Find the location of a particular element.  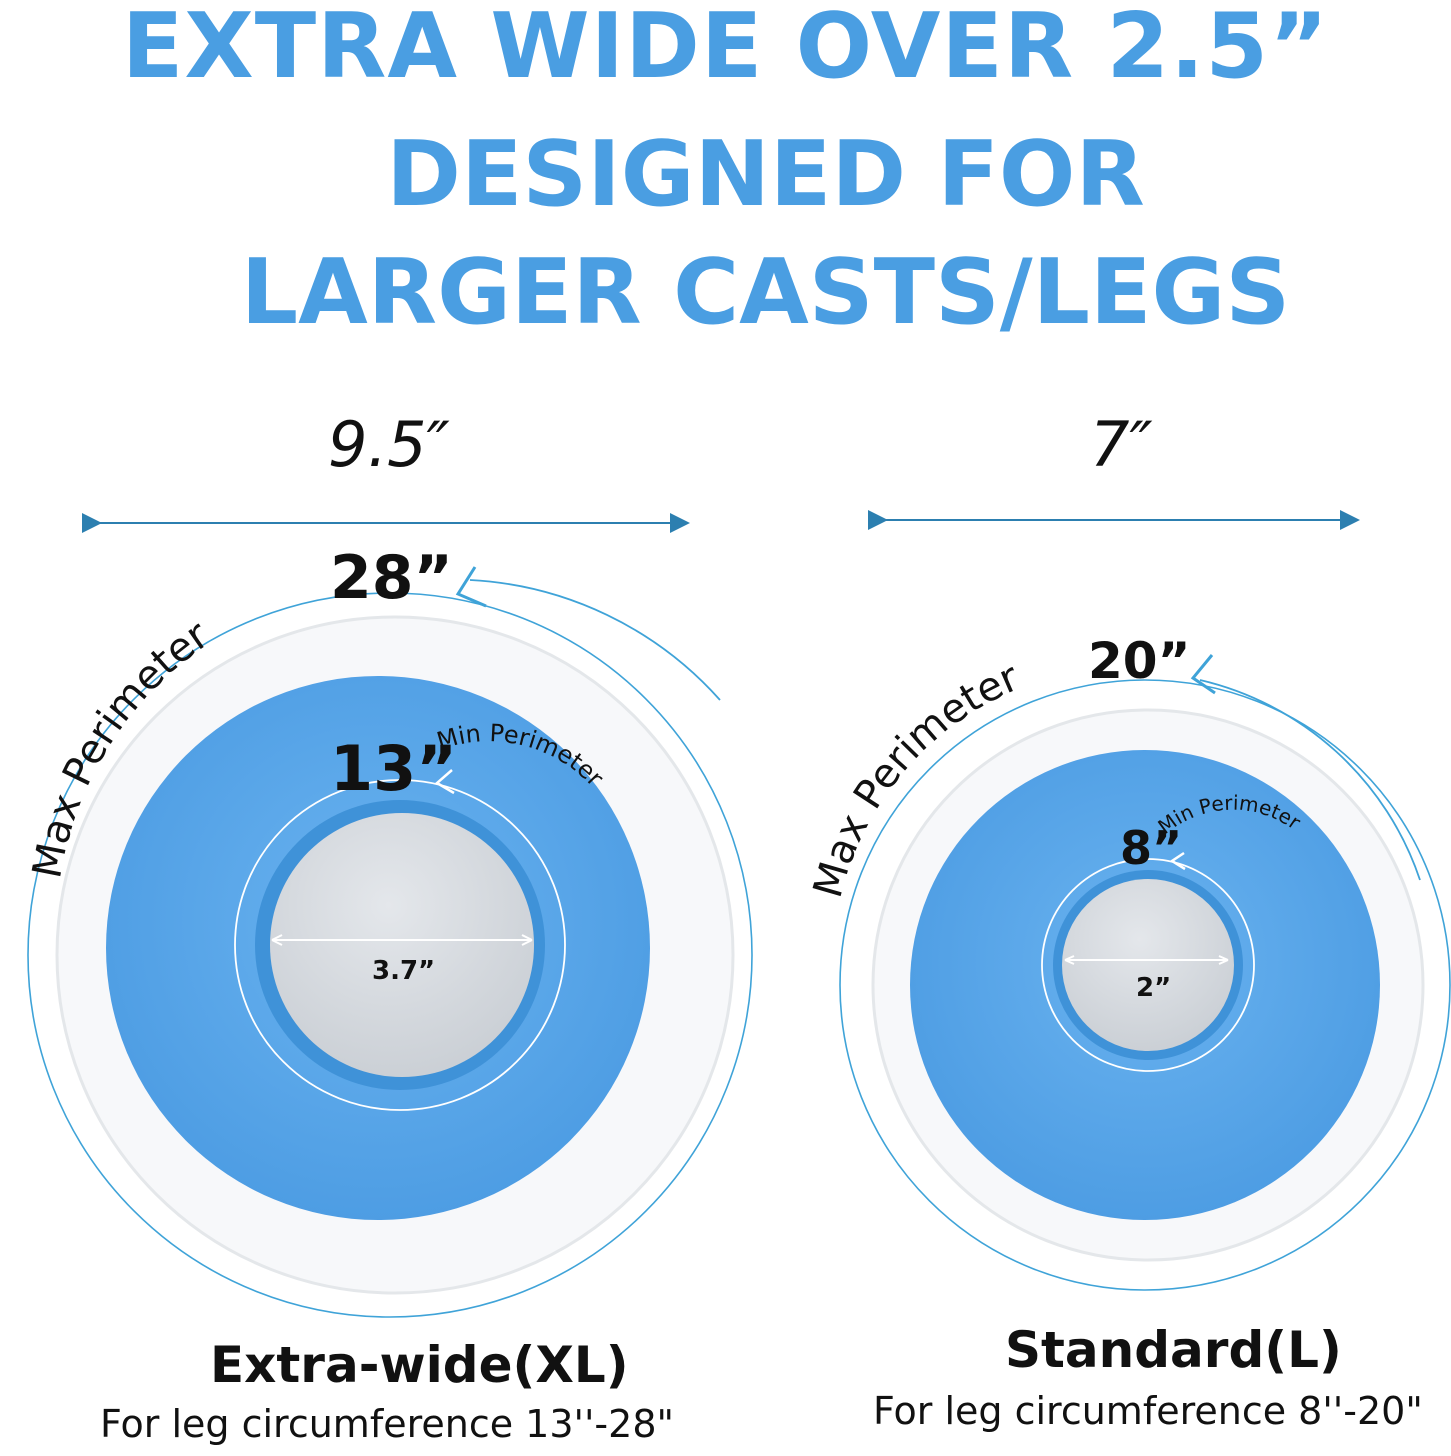

standard-max-perimeter-value: 20” is located at coordinates (1139, 661).